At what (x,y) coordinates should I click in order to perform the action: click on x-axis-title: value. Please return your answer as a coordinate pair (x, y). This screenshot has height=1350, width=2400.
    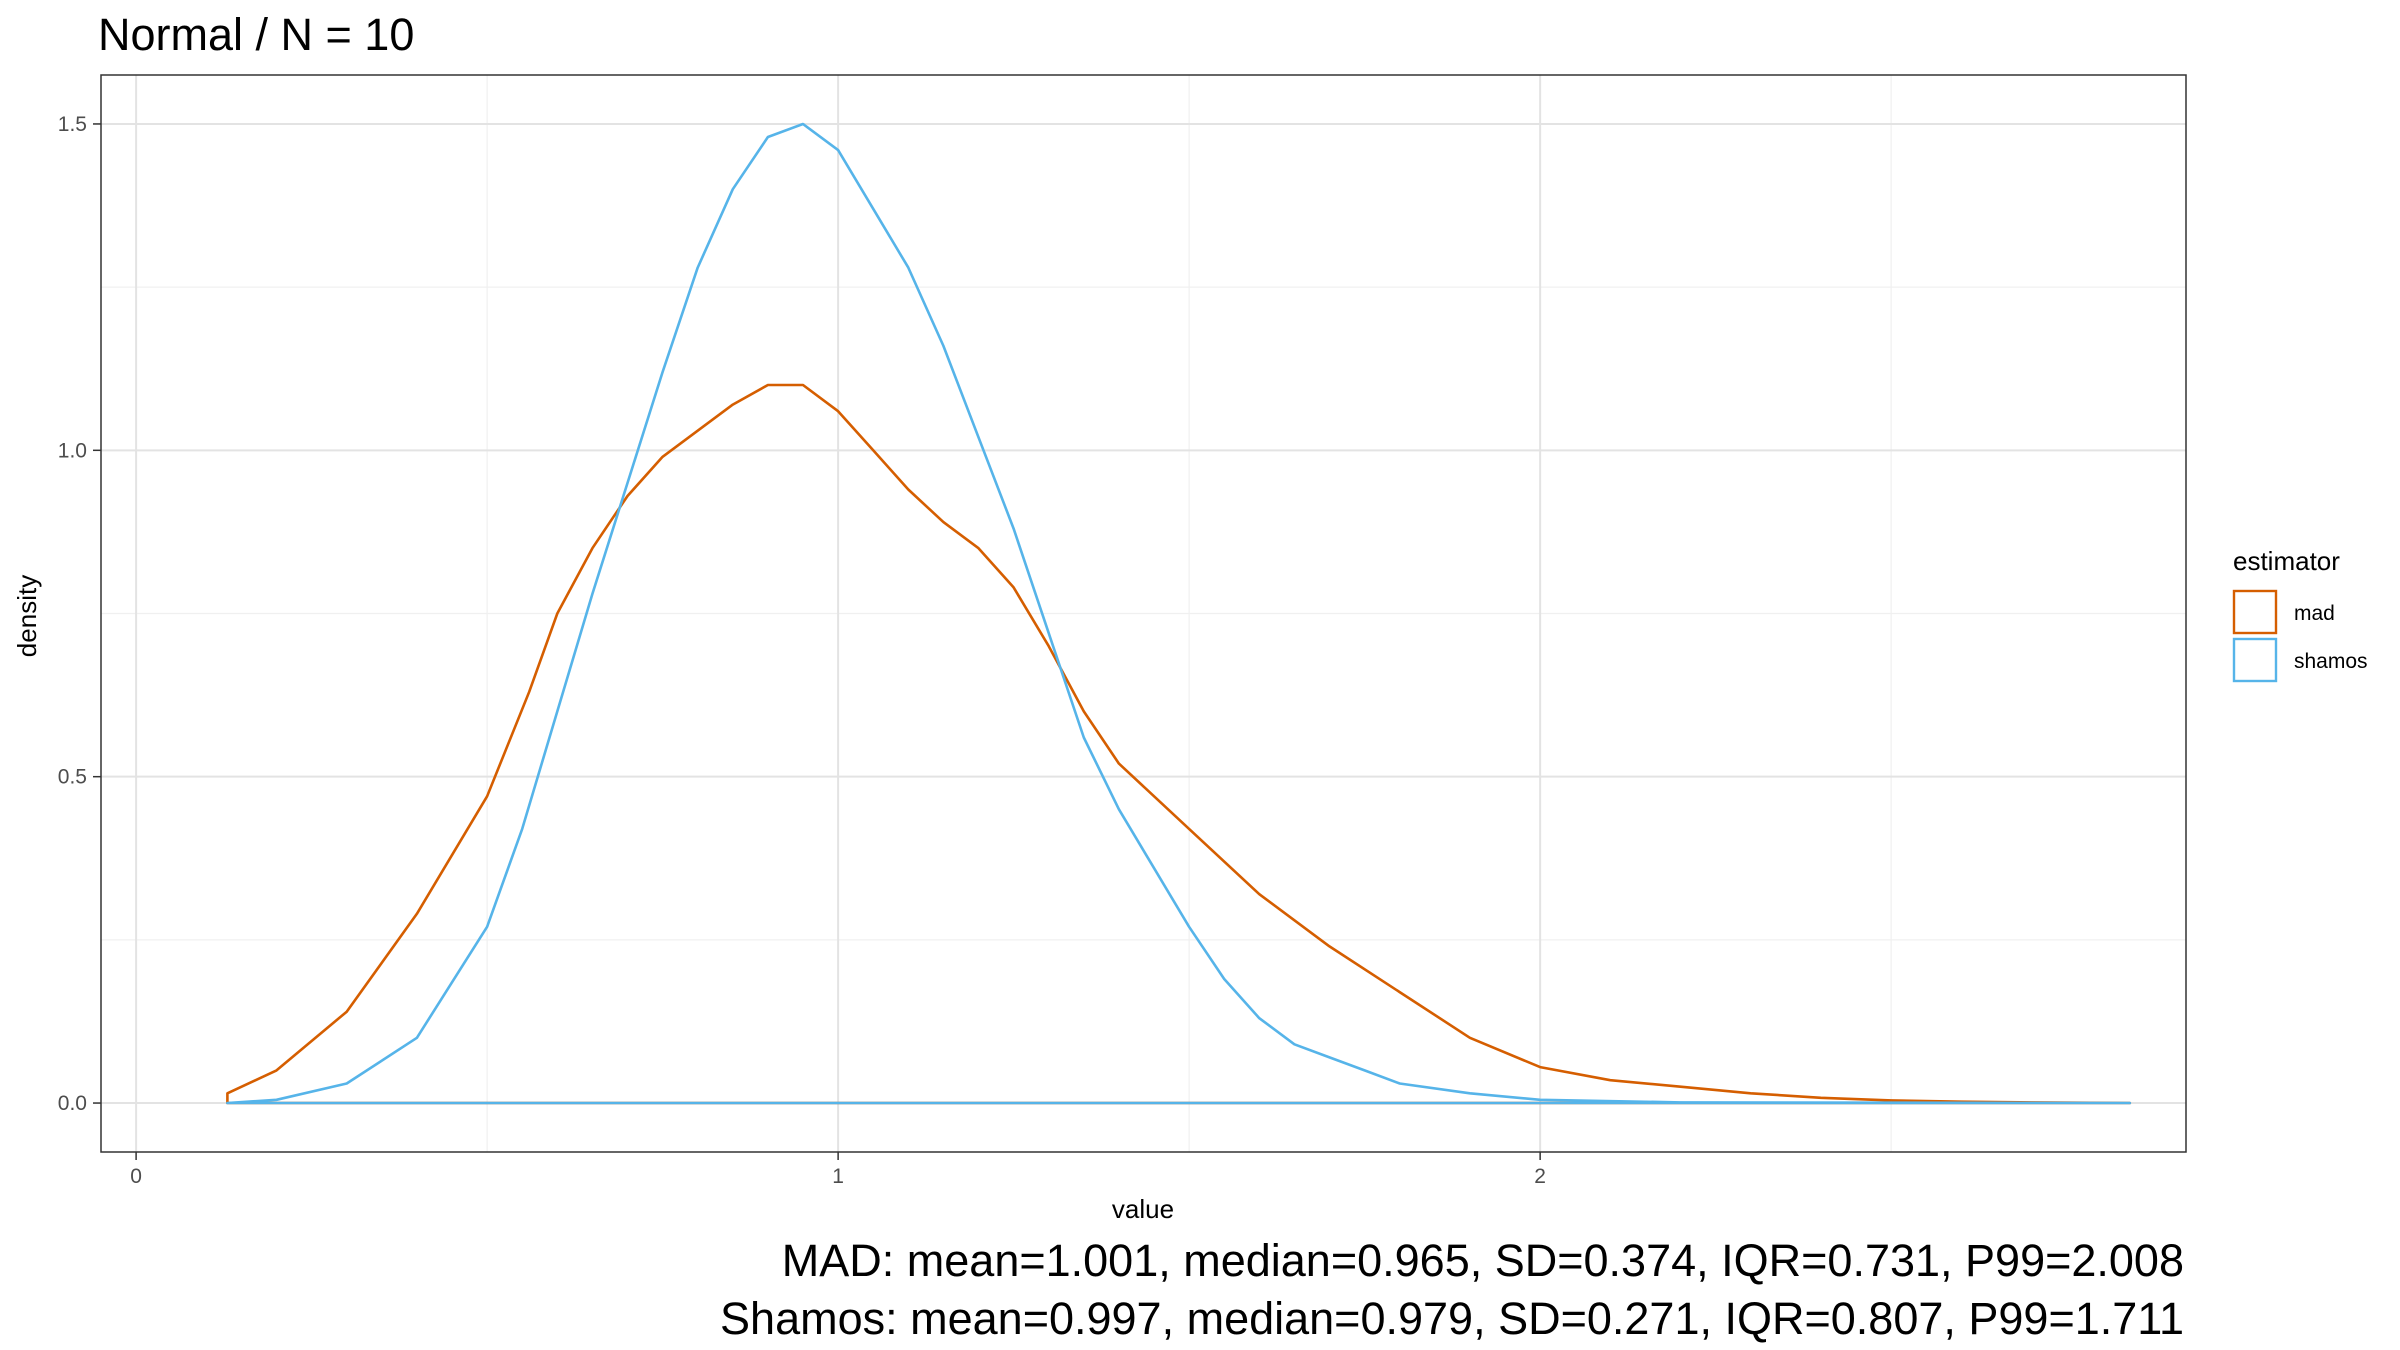
    Looking at the image, I should click on (1143, 1209).